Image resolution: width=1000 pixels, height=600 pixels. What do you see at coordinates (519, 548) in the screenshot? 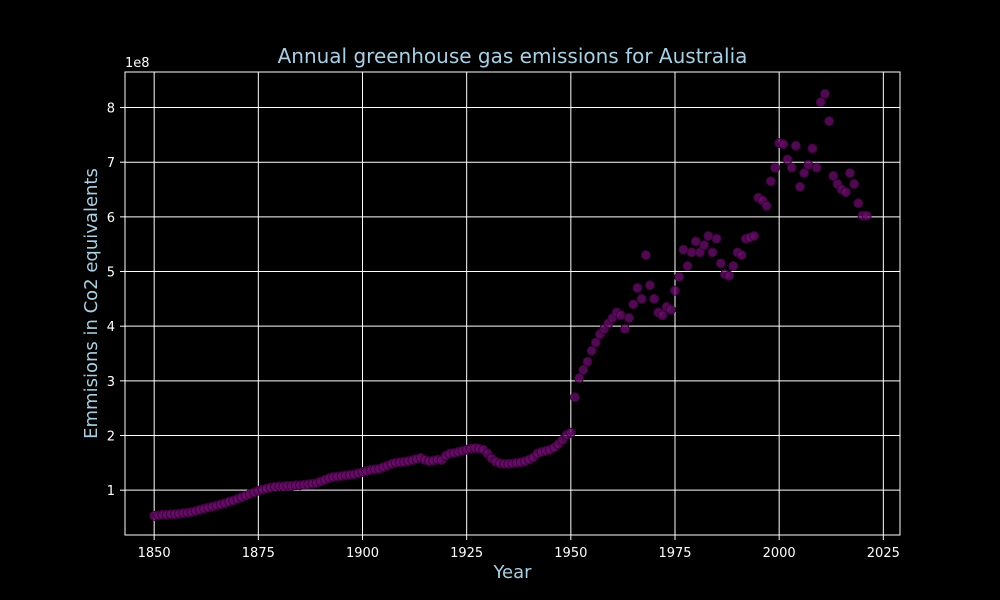
I see `x-axis-ticks: 1850 1875 1900 1925 1950 1975 2000 2025` at bounding box center [519, 548].